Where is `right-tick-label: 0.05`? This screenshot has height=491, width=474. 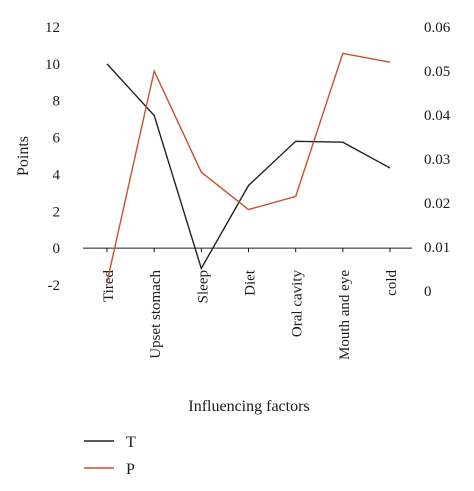
right-tick-label: 0.05 is located at coordinates (437, 72).